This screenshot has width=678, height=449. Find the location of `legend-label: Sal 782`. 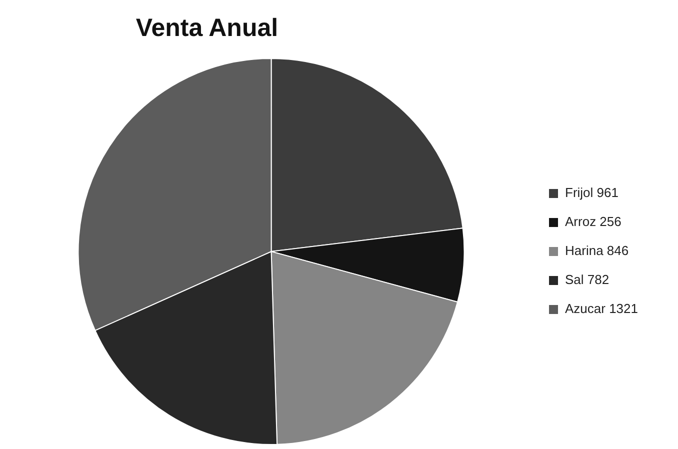

legend-label: Sal 782 is located at coordinates (587, 280).